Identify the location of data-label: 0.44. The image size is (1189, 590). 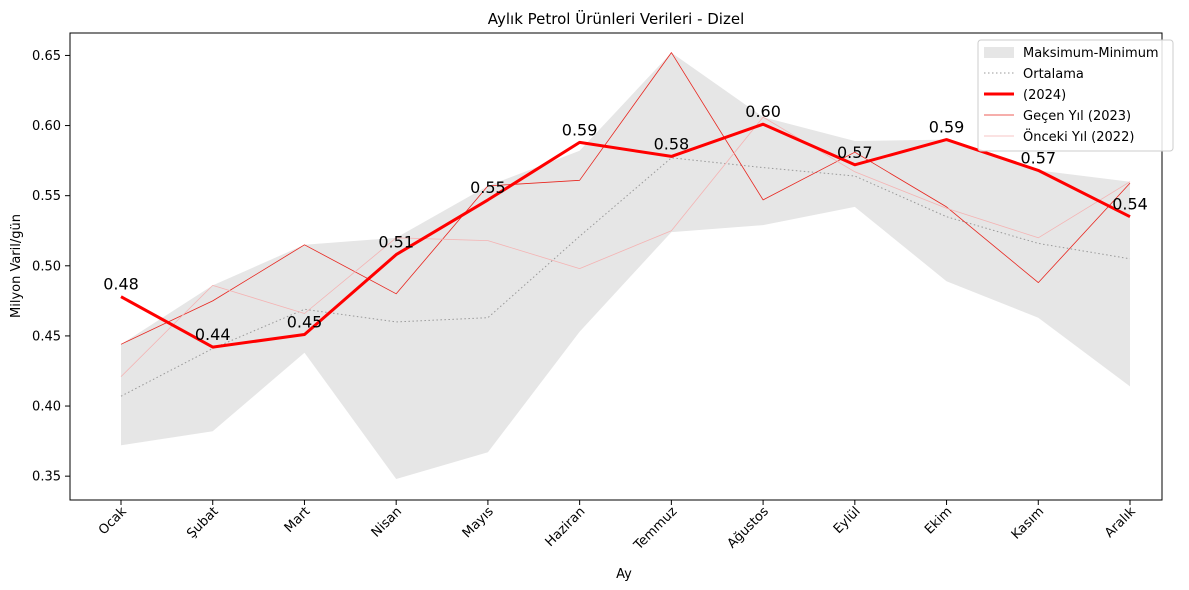
(213, 334).